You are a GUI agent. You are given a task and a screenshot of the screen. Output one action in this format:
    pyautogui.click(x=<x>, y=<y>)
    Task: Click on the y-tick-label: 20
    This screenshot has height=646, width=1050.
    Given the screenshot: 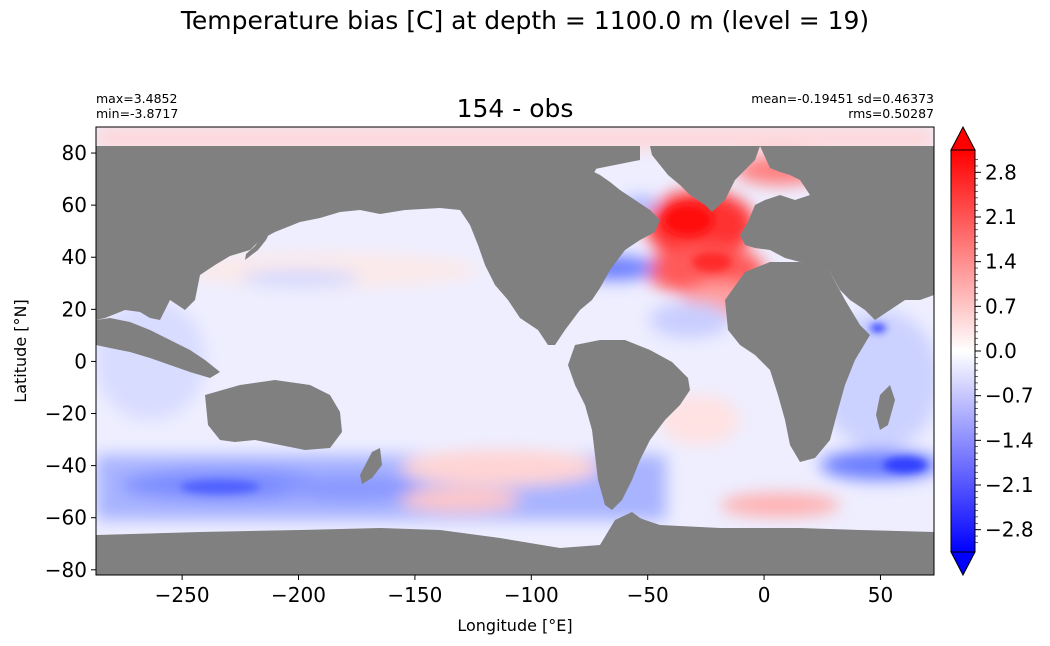 What is the action you would take?
    pyautogui.click(x=74, y=309)
    